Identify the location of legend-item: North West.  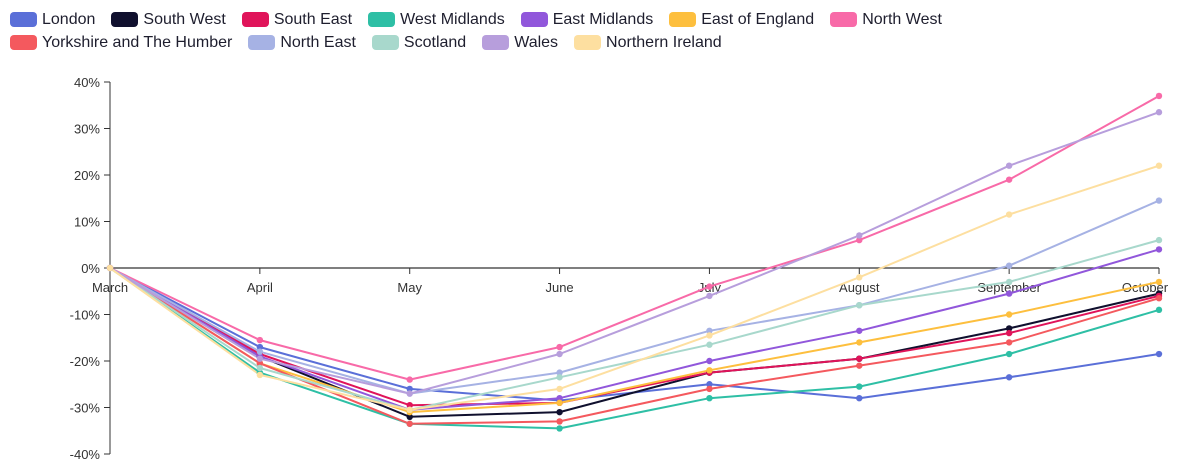
(886, 20).